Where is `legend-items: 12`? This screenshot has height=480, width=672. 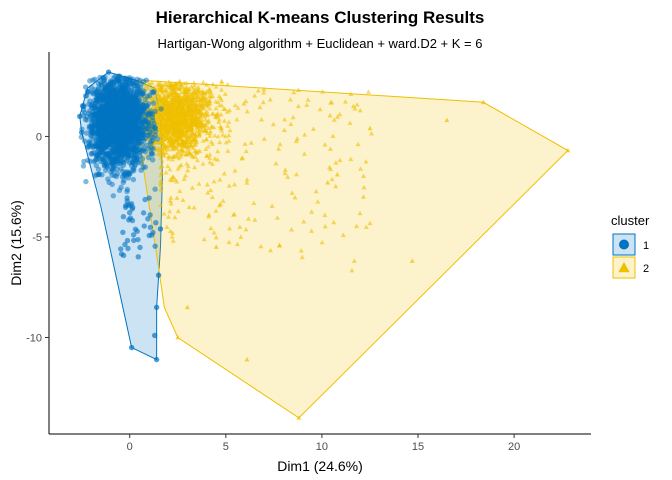
legend-items: 12 is located at coordinates (630, 256).